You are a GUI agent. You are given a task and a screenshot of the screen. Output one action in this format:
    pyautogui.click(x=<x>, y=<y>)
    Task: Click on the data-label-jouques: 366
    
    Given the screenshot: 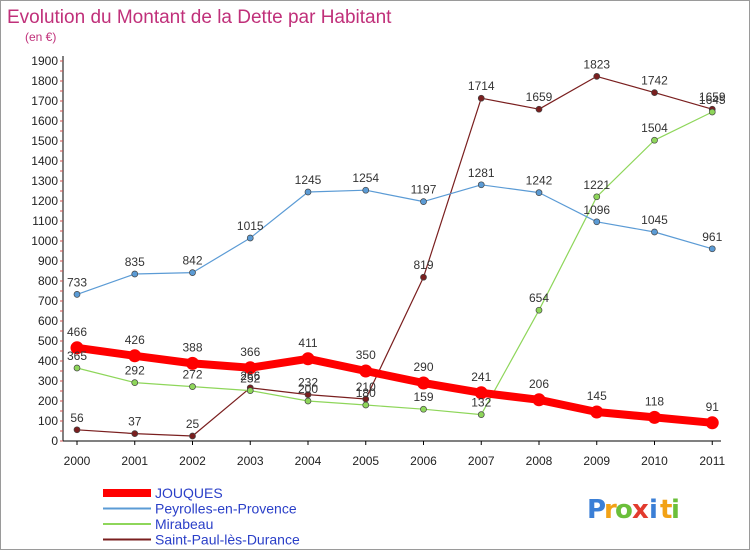 What is the action you would take?
    pyautogui.click(x=250, y=352)
    